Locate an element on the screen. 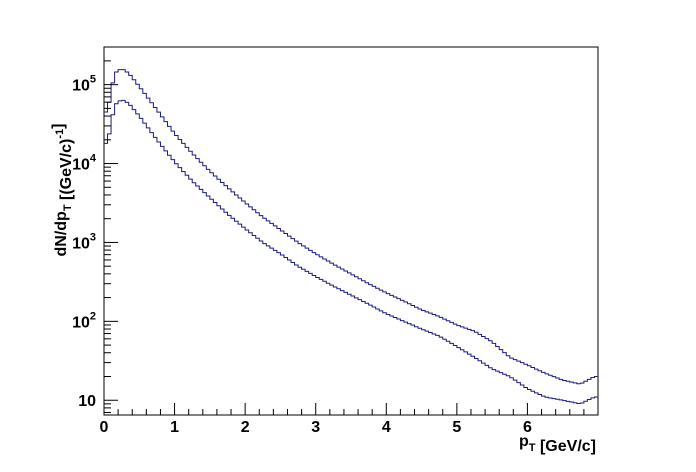  y-tick-label: 10² is located at coordinates (84, 320).